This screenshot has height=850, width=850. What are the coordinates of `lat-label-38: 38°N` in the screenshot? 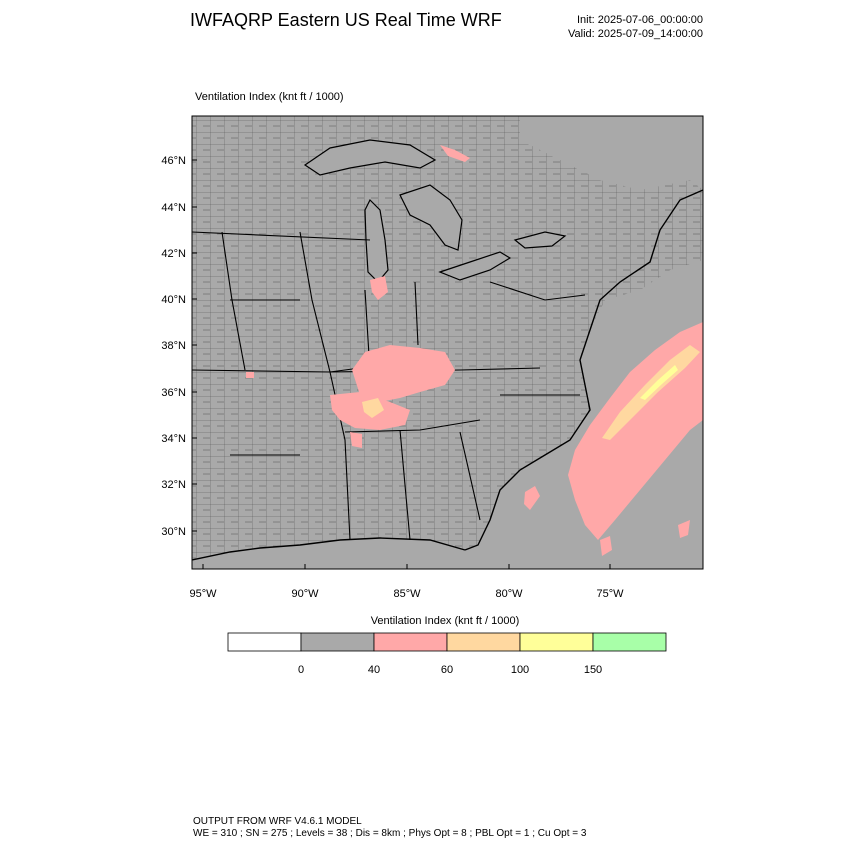 It's located at (173, 346).